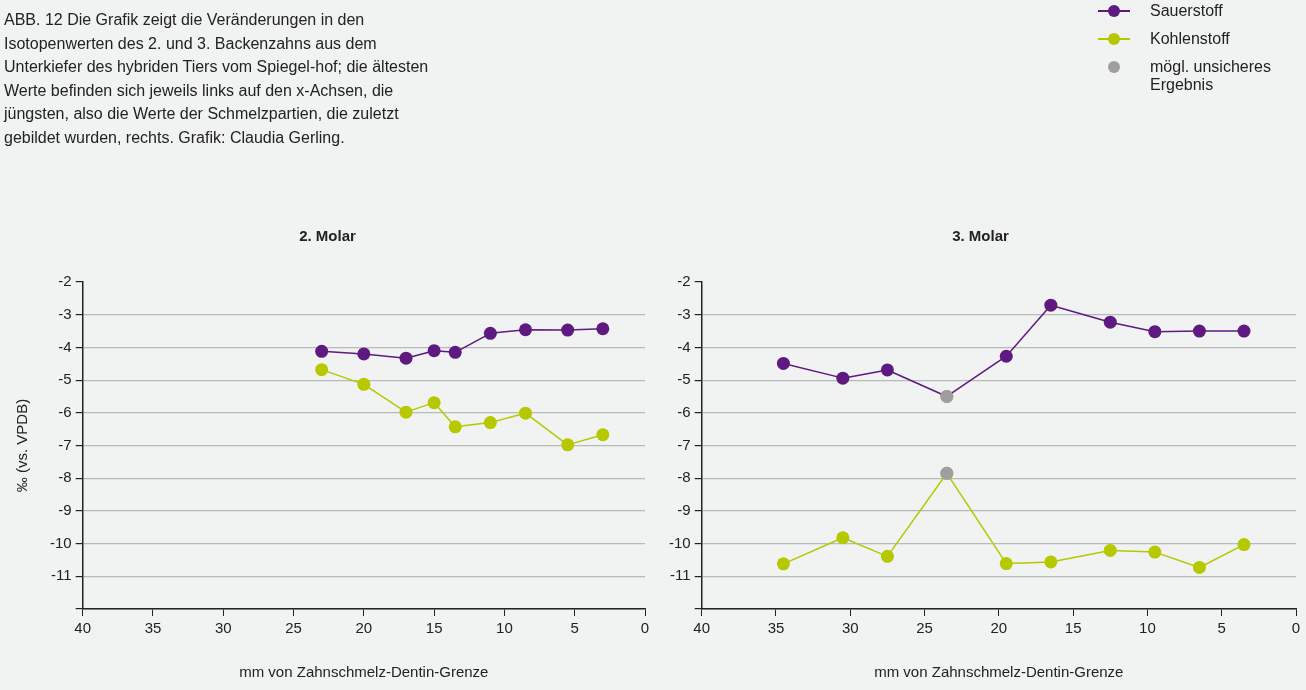 The width and height of the screenshot is (1306, 690). Describe the element at coordinates (980, 236) in the screenshot. I see `chart-title: 3. Molar` at that location.